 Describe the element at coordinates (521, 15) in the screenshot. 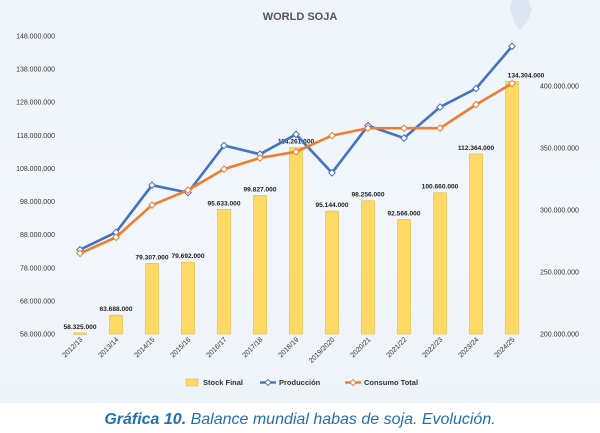

I see `map-silhouette-decoration` at that location.